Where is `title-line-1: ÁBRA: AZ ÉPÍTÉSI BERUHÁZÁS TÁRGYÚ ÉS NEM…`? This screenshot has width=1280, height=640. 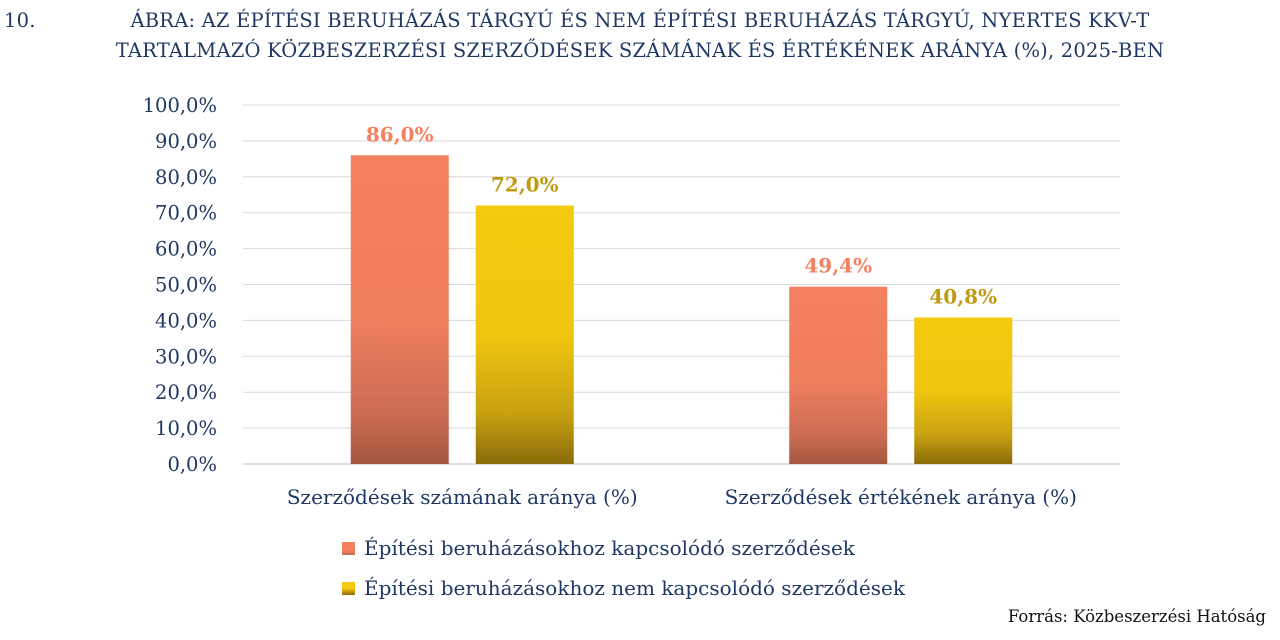 title-line-1: ÁBRA: AZ ÉPÍTÉSI BERUHÁZÁS TÁRGYÚ ÉS NEM… is located at coordinates (640, 20).